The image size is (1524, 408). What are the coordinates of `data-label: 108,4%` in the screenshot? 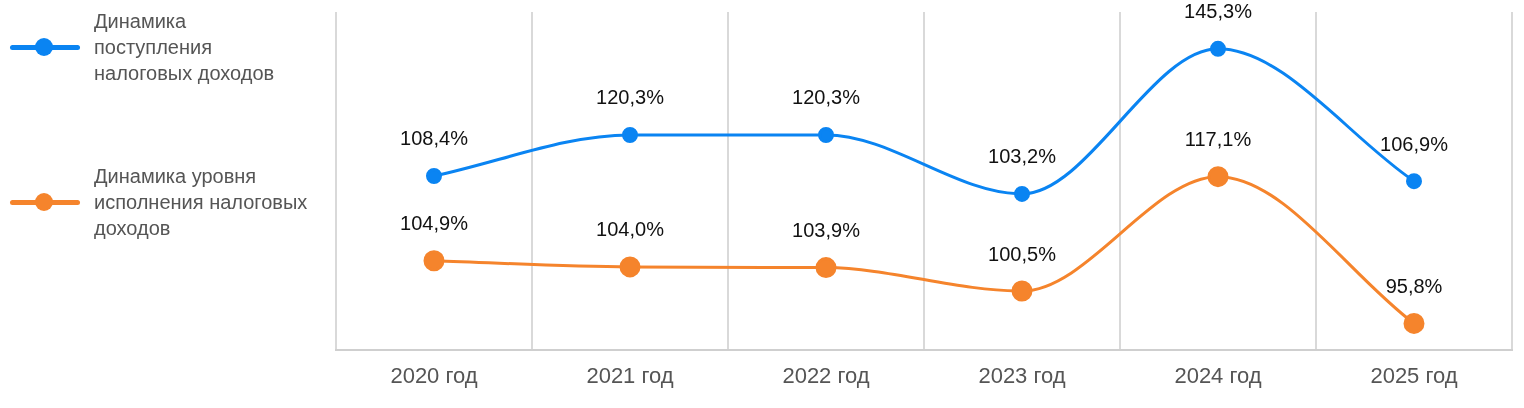 It's located at (434, 138).